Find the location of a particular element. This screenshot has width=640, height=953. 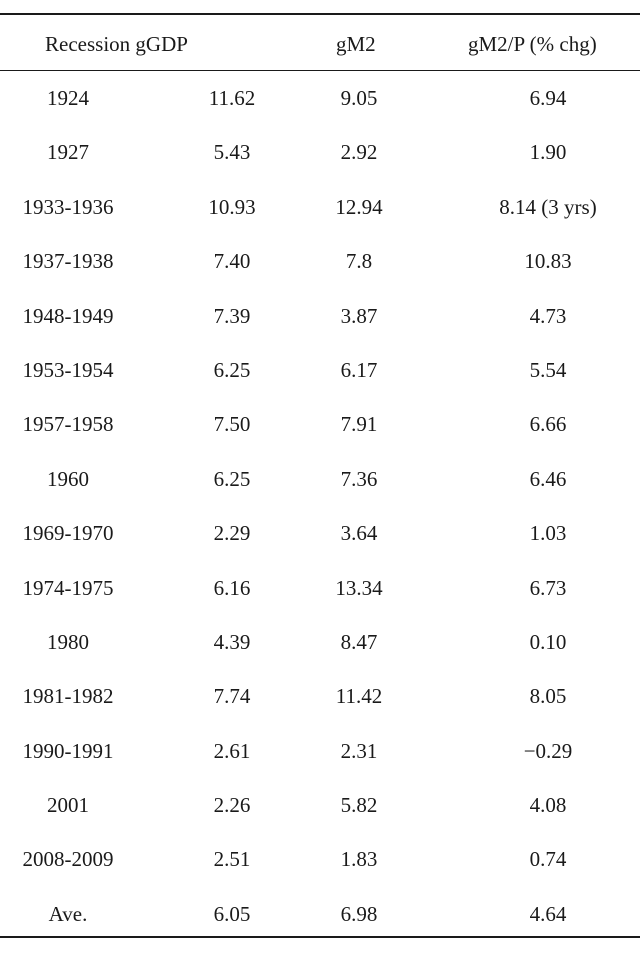

recession-period: 1974-1975 is located at coordinates (68, 587).